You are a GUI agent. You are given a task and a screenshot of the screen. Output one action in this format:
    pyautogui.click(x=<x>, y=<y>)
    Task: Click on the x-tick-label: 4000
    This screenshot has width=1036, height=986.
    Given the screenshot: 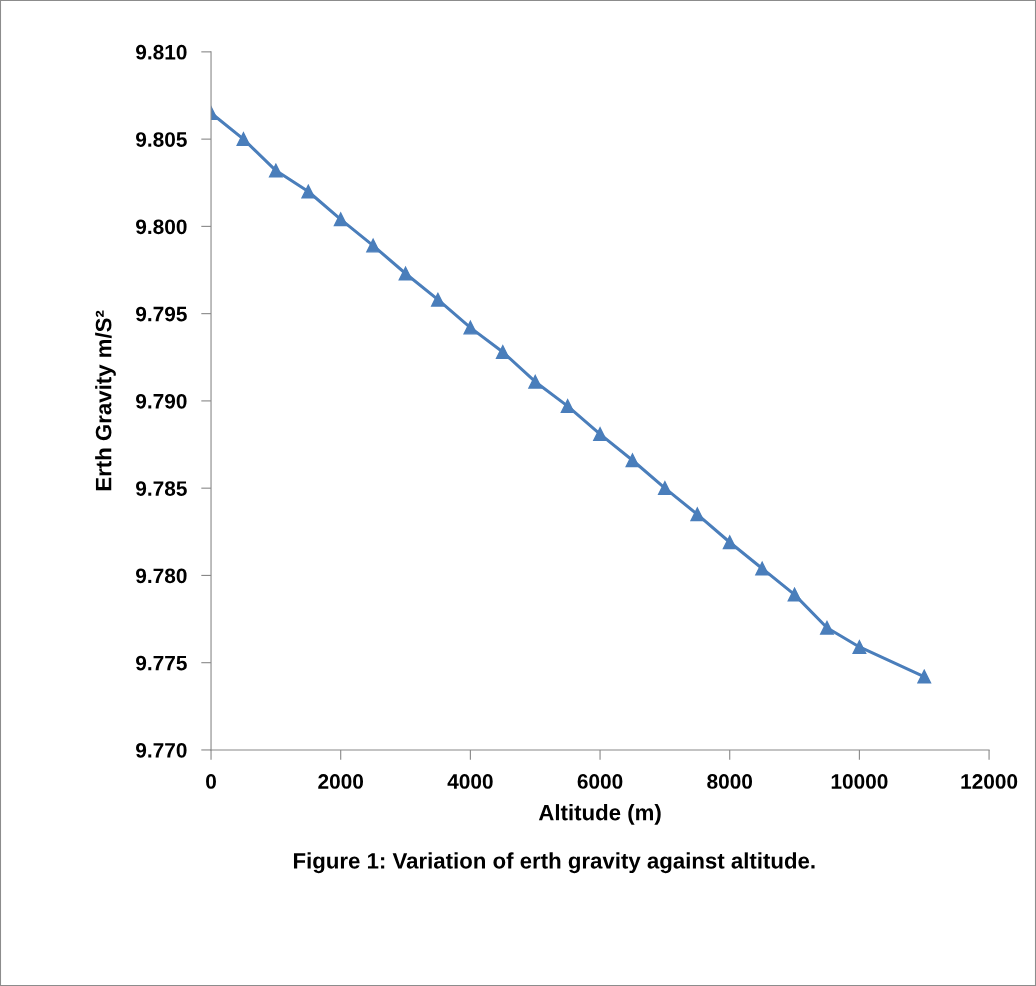 What is the action you would take?
    pyautogui.click(x=470, y=781)
    